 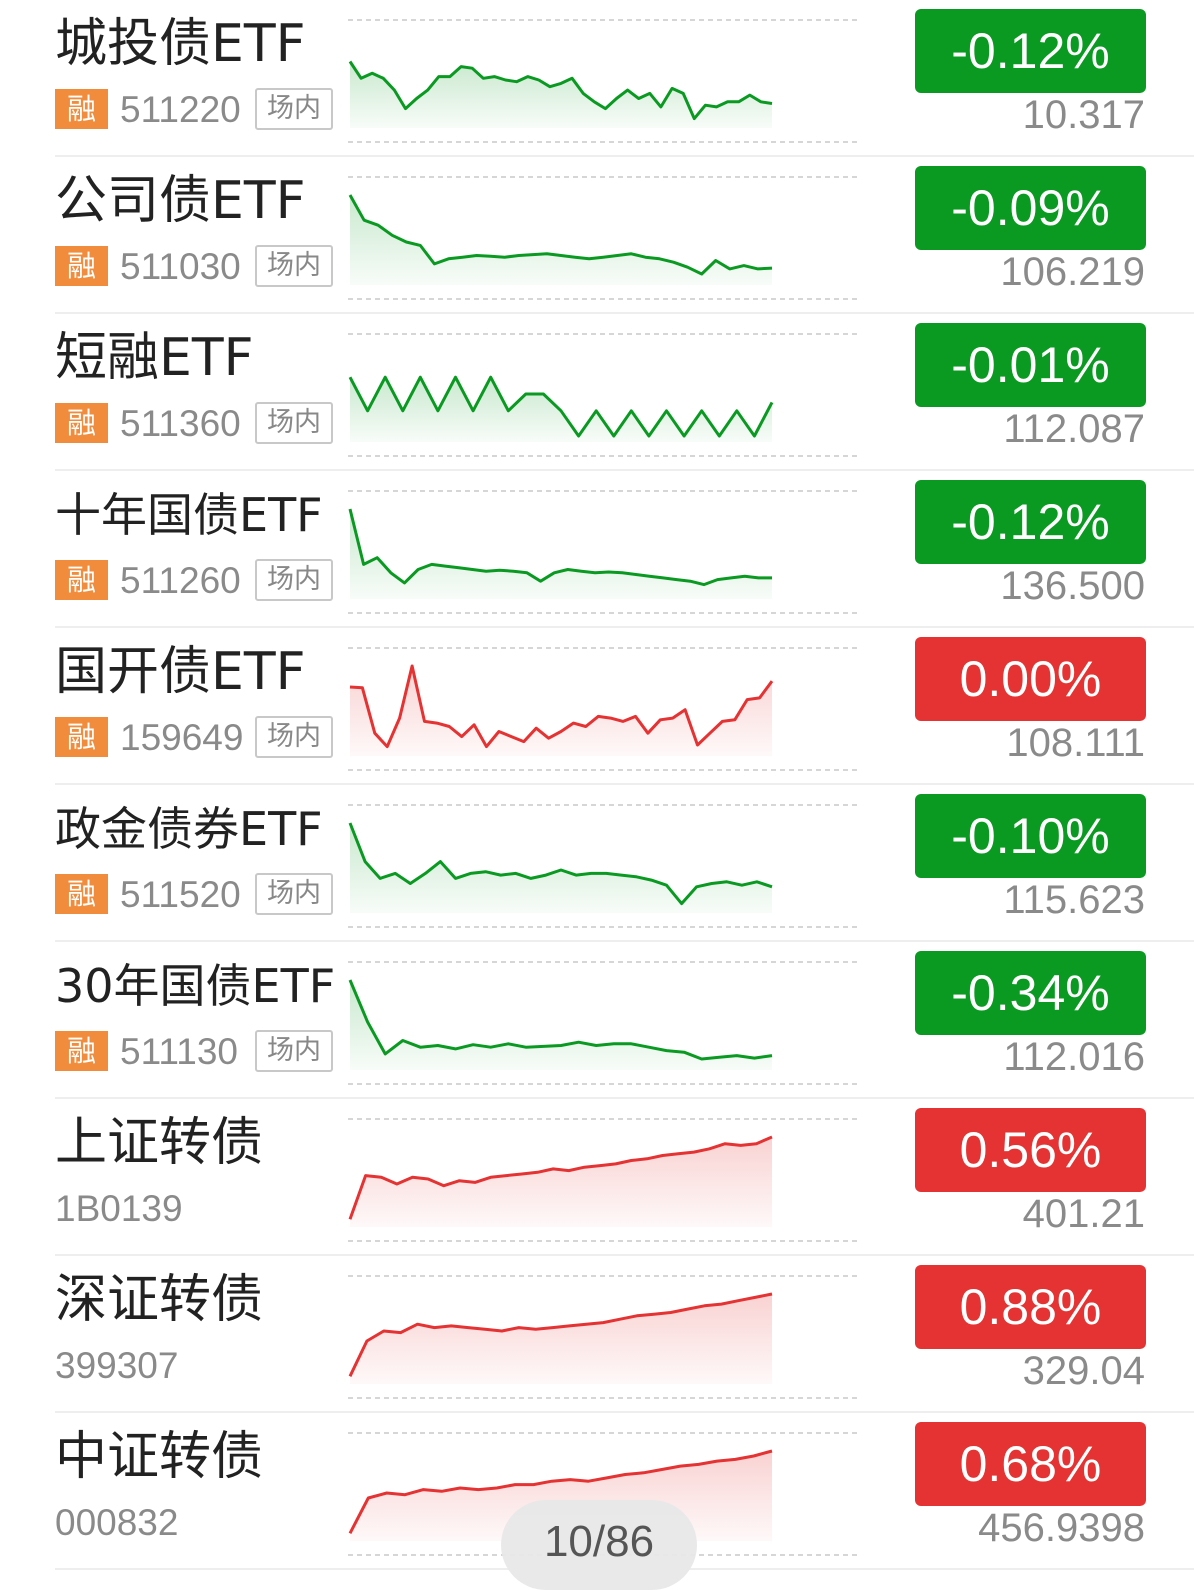 I want to click on fund-name: 公司债ETF, so click(x=180, y=201).